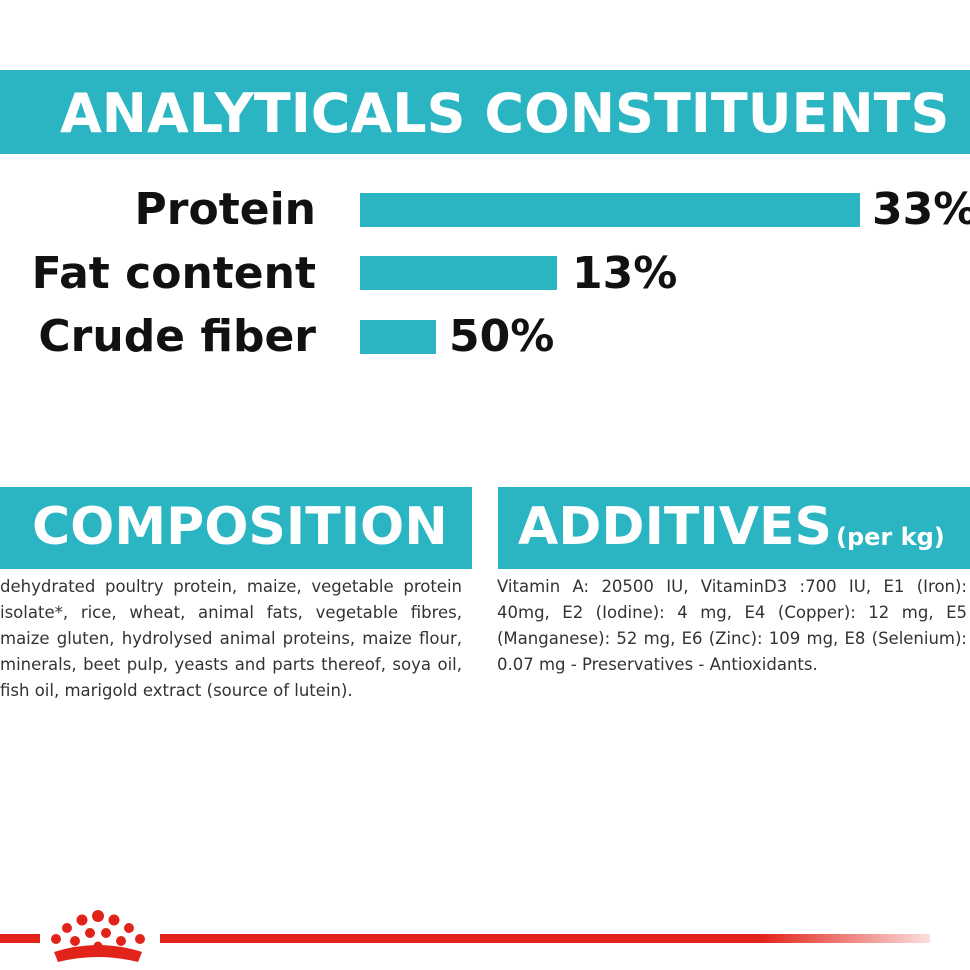 The height and width of the screenshot is (970, 970). Describe the element at coordinates (225, 209) in the screenshot. I see `protein-label: Protein` at that location.